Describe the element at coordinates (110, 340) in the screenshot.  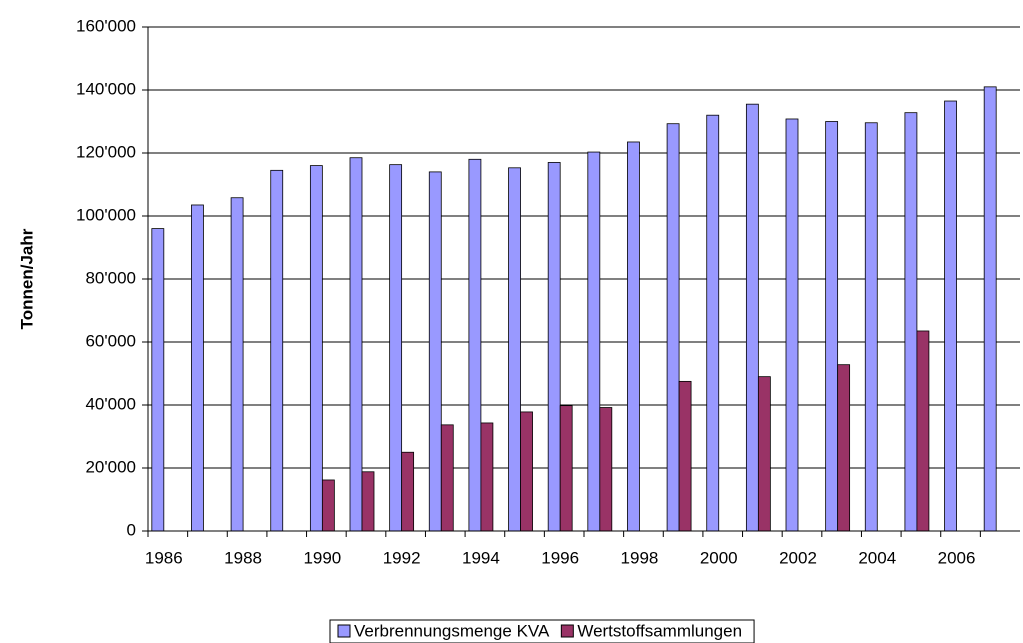
I see `y-tick-label: 60'000` at that location.